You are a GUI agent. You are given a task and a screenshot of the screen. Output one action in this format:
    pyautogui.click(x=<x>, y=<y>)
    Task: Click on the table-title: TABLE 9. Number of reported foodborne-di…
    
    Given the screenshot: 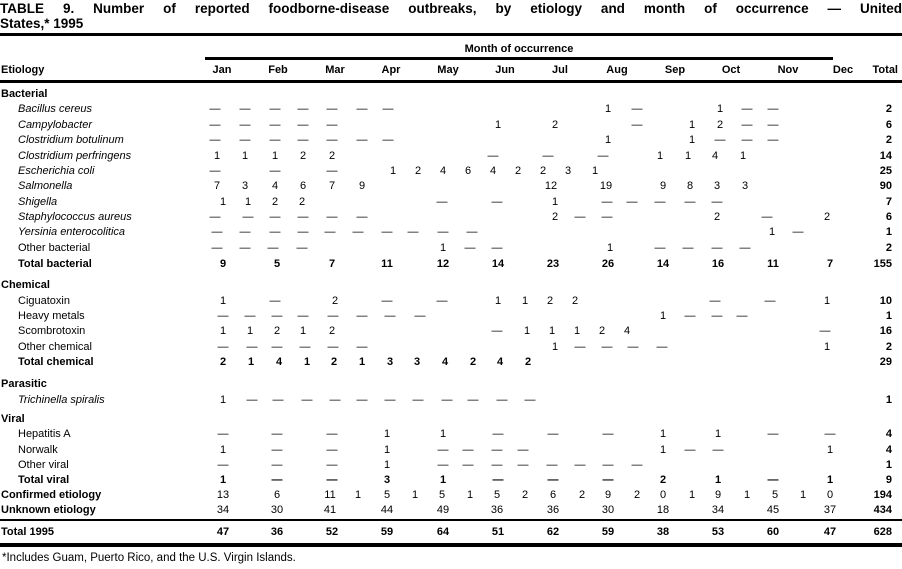 What is the action you would take?
    pyautogui.click(x=451, y=16)
    